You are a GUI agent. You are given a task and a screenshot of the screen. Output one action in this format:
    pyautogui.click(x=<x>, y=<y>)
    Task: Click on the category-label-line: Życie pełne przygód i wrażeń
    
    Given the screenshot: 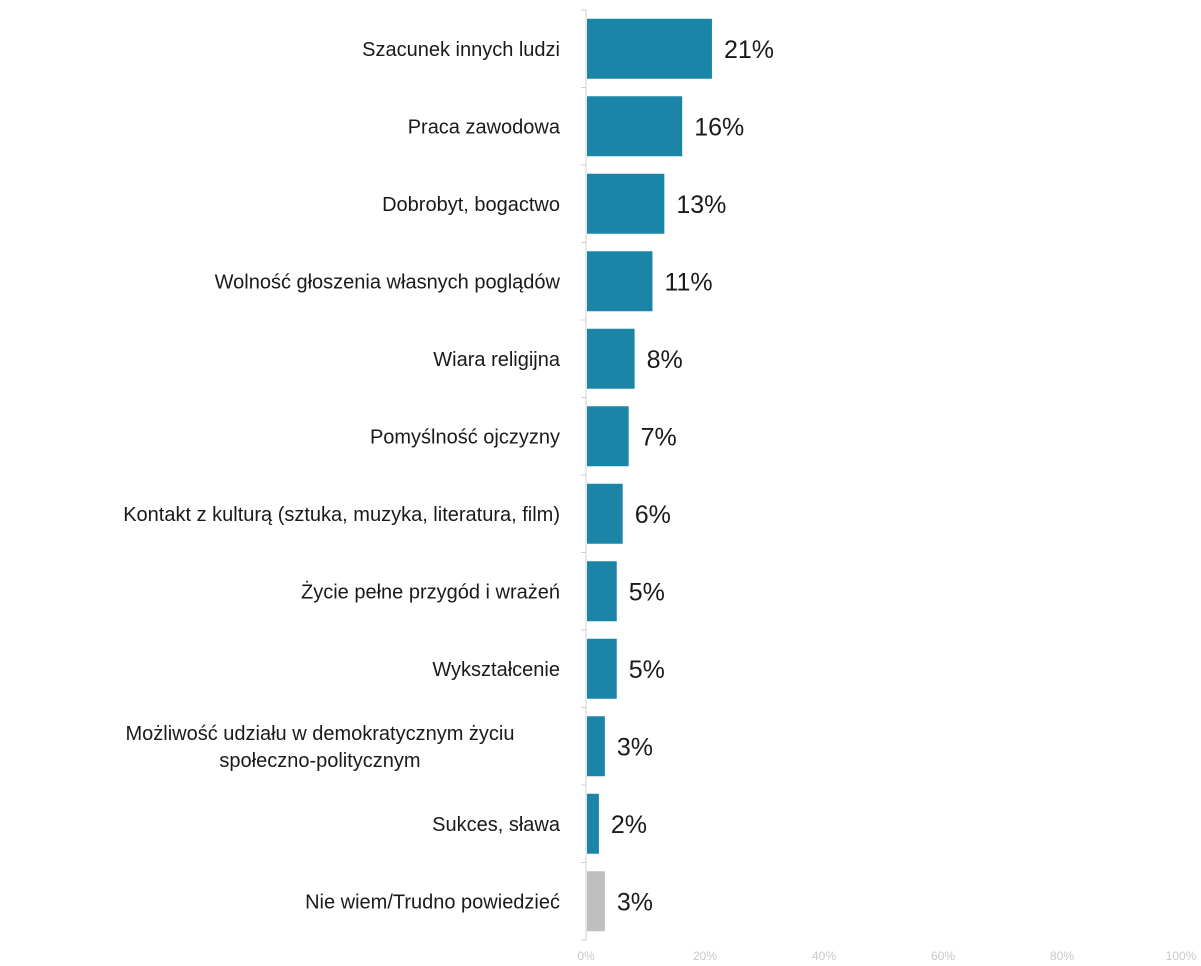 What is the action you would take?
    pyautogui.click(x=430, y=591)
    